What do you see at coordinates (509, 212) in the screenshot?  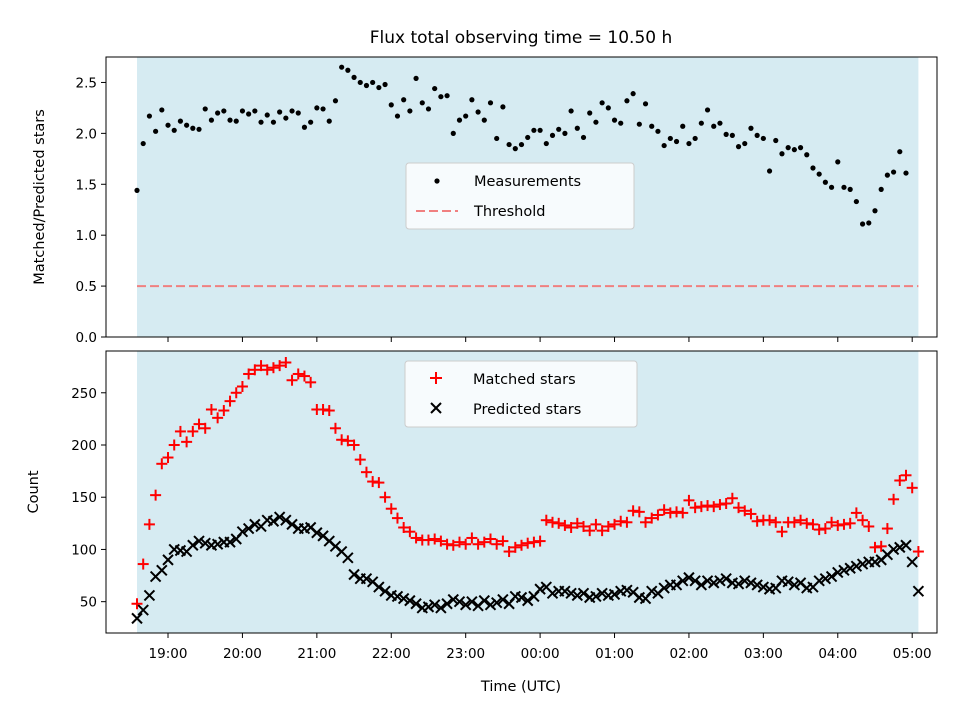 I see `legend-threshold-label: Threshold` at bounding box center [509, 212].